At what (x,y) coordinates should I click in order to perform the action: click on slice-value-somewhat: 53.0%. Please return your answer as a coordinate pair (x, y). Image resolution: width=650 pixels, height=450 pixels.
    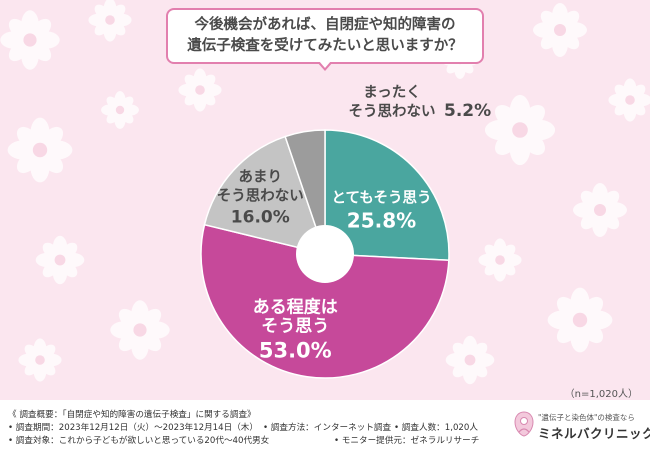
    Looking at the image, I should click on (295, 351).